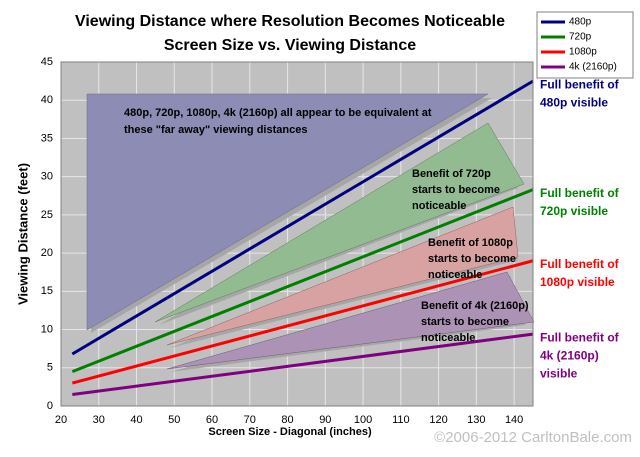 Image resolution: width=640 pixels, height=457 pixels. Describe the element at coordinates (514, 420) in the screenshot. I see `x-tick-label: 140` at that location.